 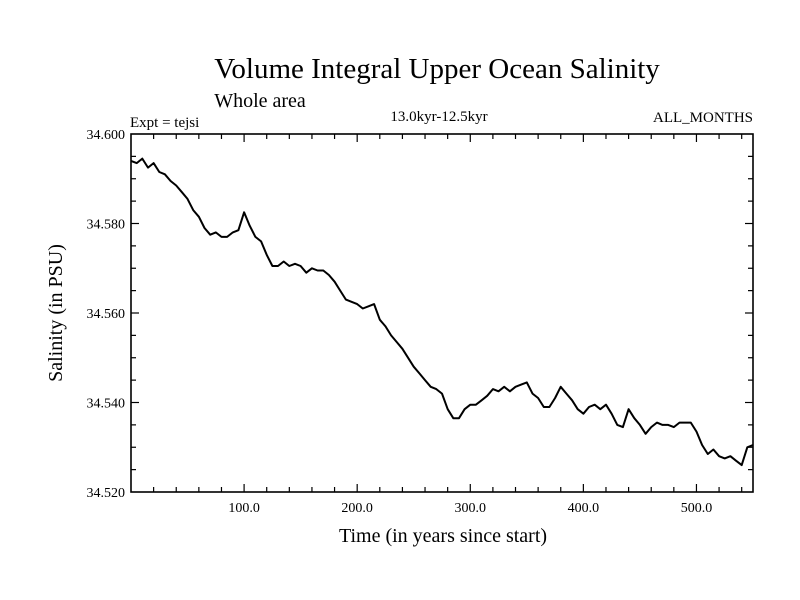 What do you see at coordinates (443, 536) in the screenshot?
I see `x-axis-label: Time (in years since start)` at bounding box center [443, 536].